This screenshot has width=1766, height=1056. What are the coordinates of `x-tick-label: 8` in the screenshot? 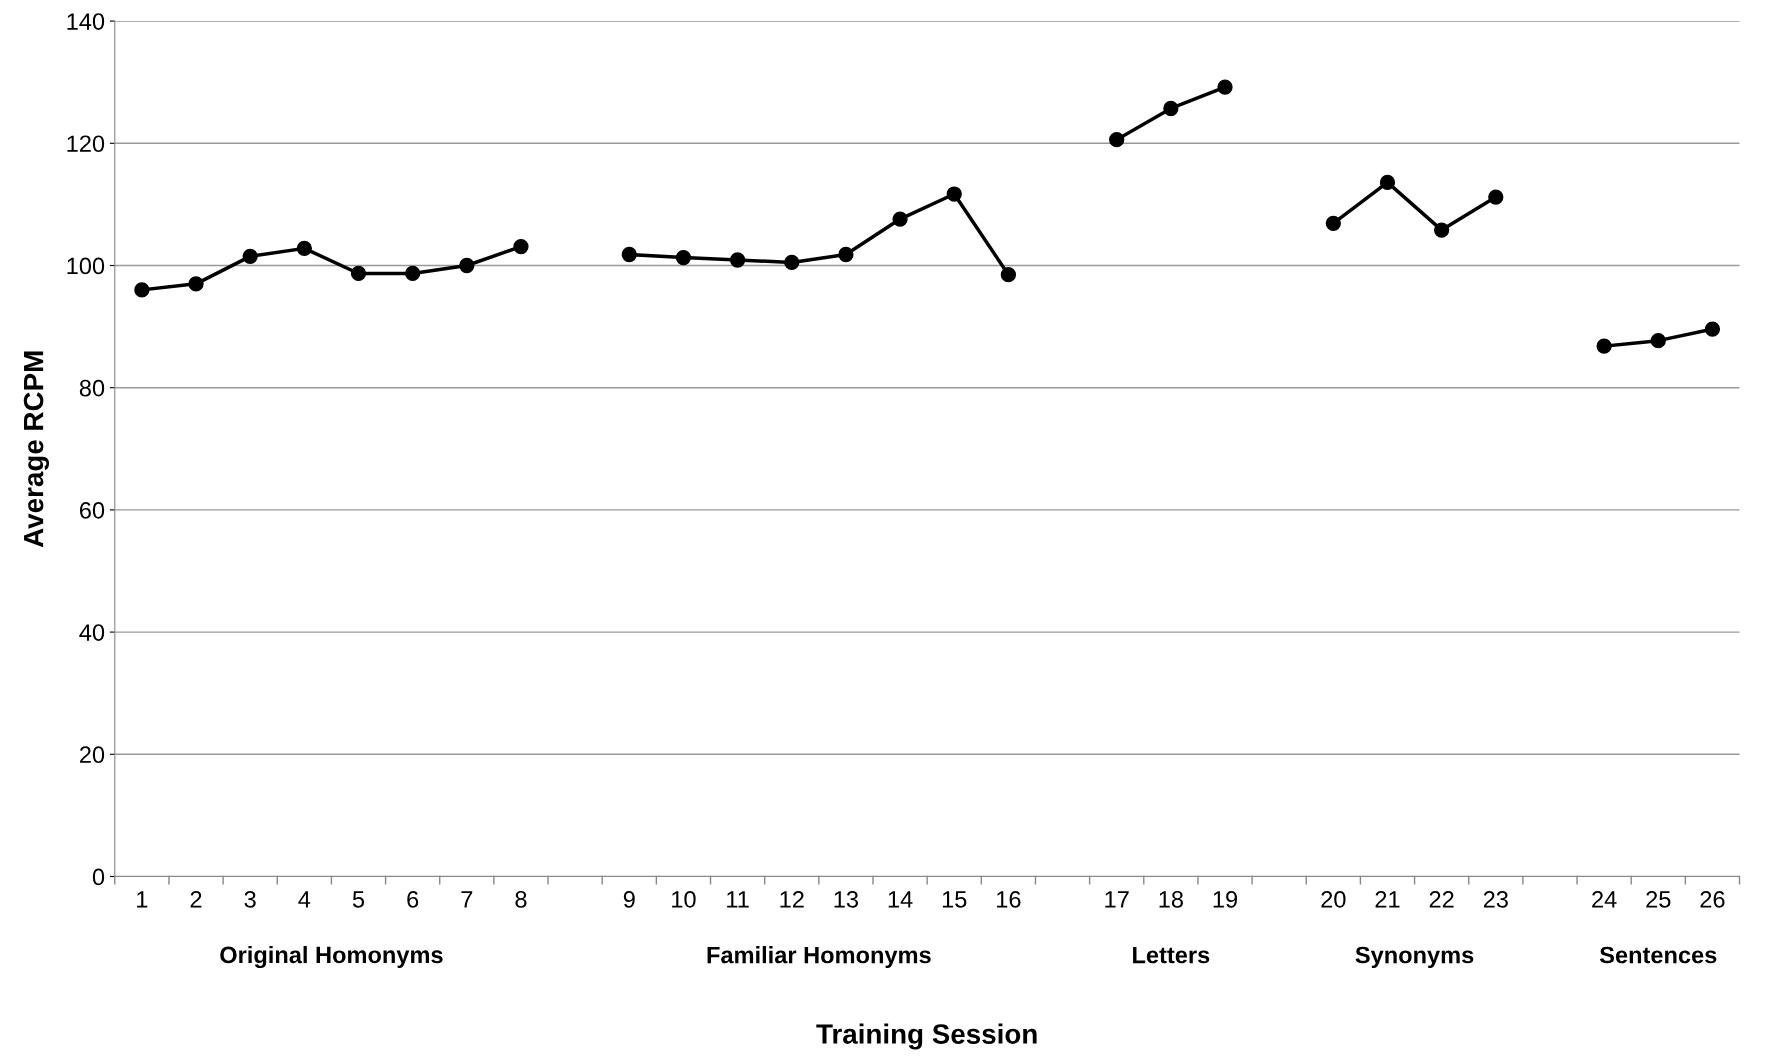 It's located at (521, 899).